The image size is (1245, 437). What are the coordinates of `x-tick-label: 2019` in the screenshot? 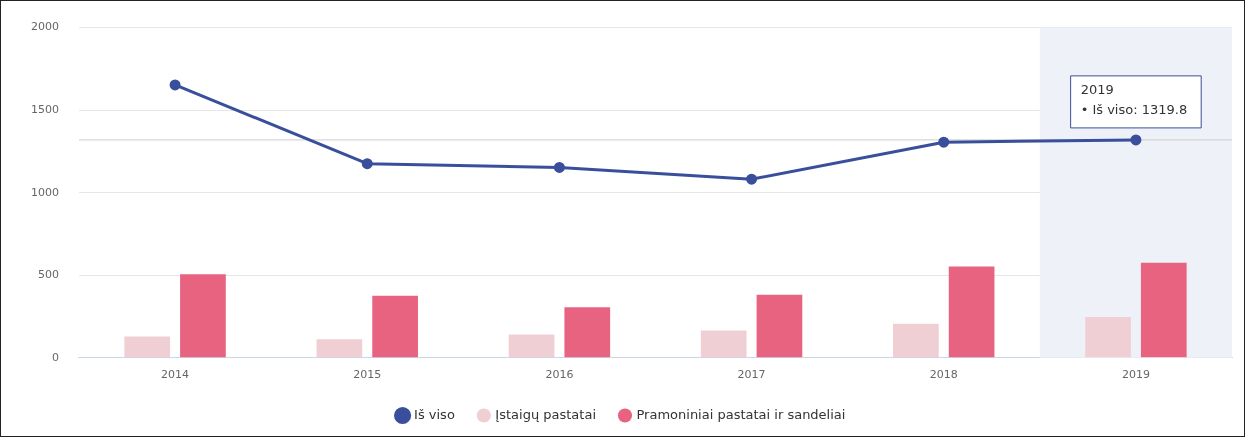 It's located at (1135, 375).